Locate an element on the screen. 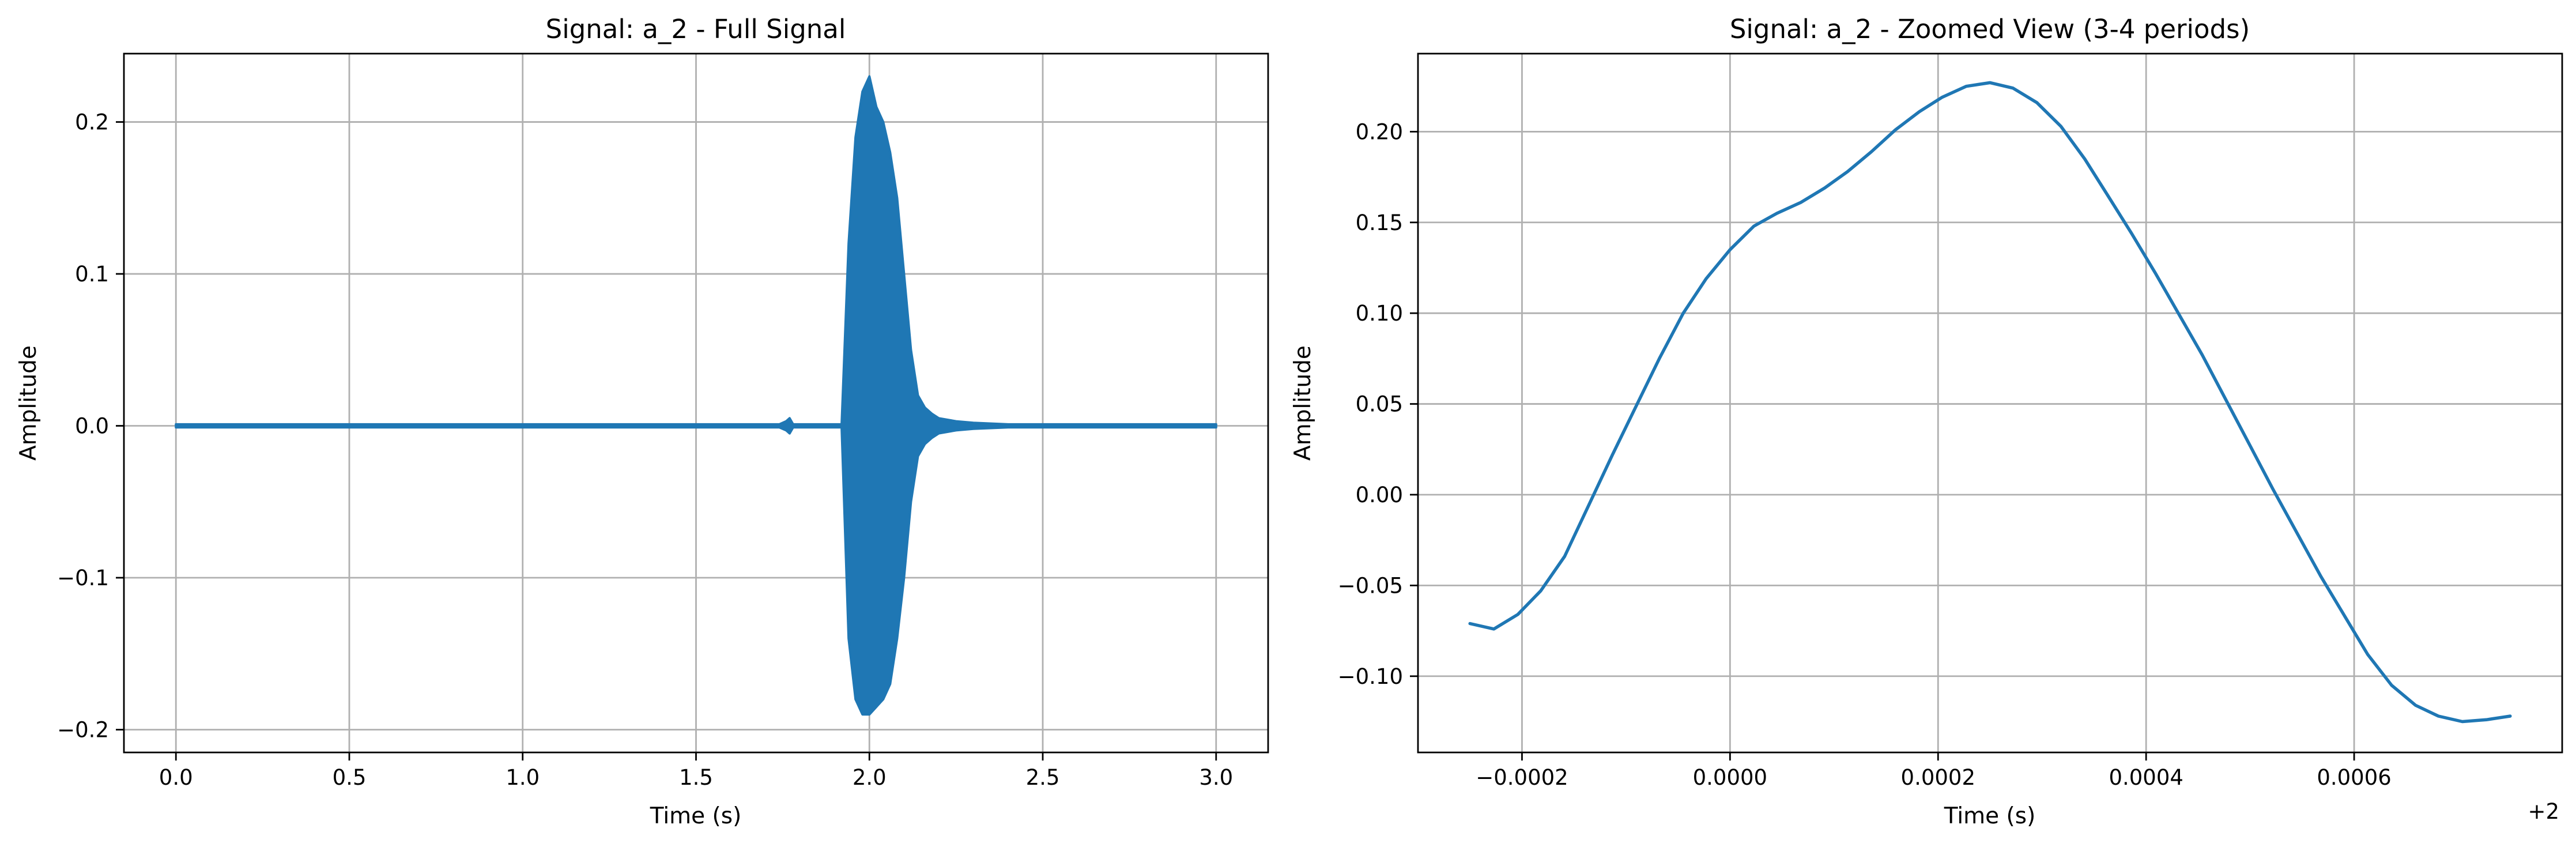  y-tick-label: 0.10 is located at coordinates (1379, 313).